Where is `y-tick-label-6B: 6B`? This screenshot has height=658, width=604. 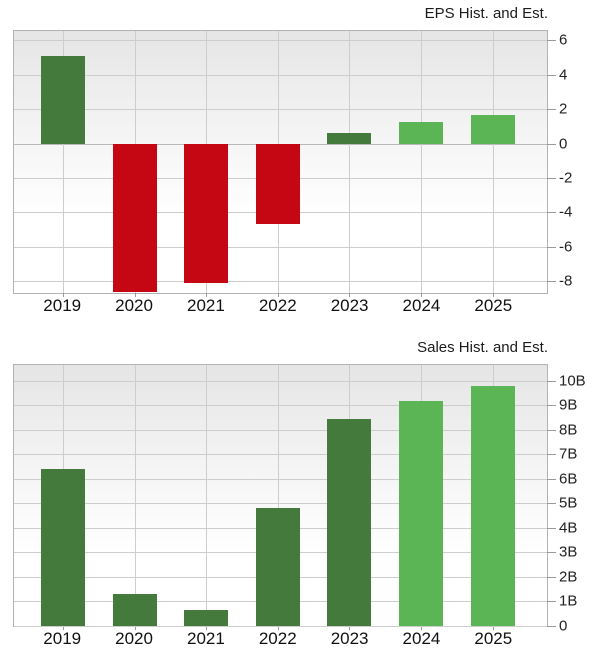
y-tick-label-6B: 6B is located at coordinates (568, 479).